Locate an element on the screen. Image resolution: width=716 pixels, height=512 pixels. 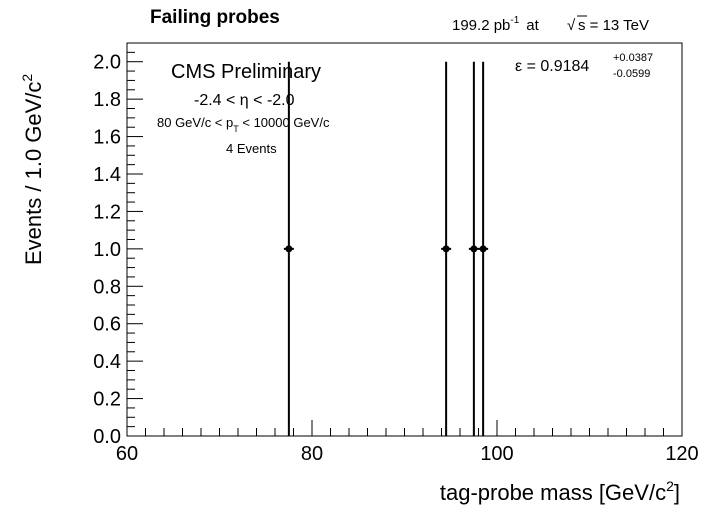
y-tick-label: 1.2 is located at coordinates (107, 212).